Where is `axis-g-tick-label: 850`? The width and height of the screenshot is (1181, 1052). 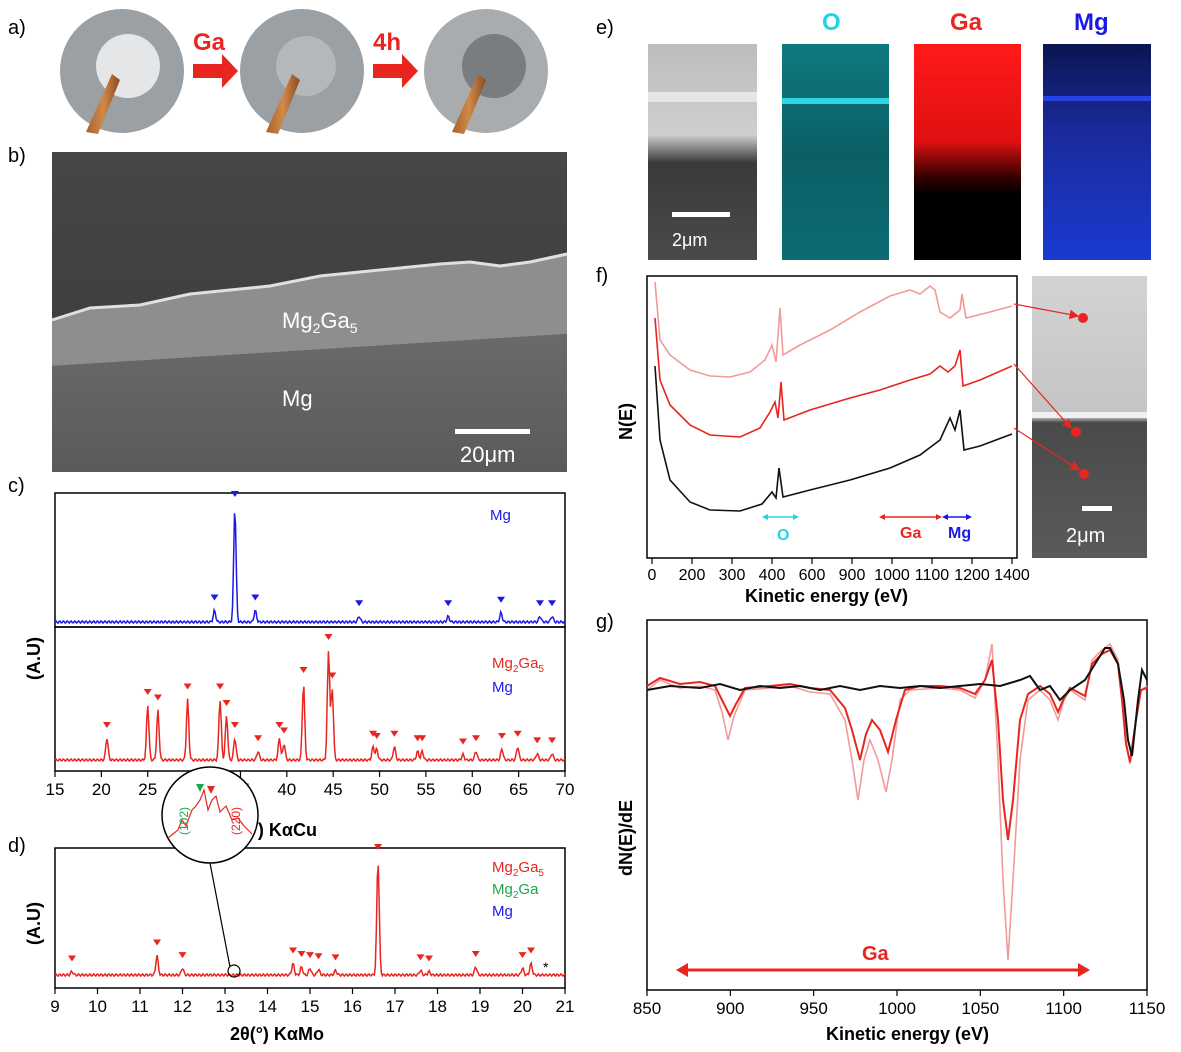 axis-g-tick-label: 850 is located at coordinates (647, 1008).